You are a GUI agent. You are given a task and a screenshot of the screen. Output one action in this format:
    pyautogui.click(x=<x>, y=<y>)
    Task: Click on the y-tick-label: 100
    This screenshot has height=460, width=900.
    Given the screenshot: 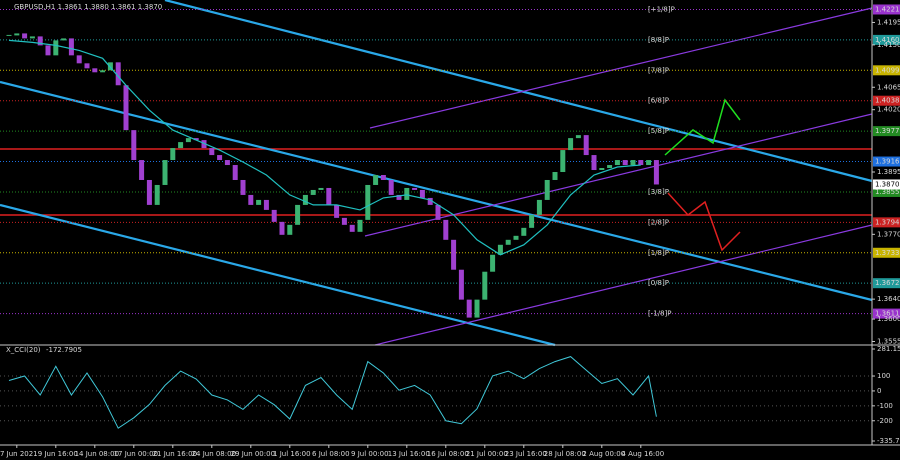 What is the action you would take?
    pyautogui.click(x=883, y=376)
    